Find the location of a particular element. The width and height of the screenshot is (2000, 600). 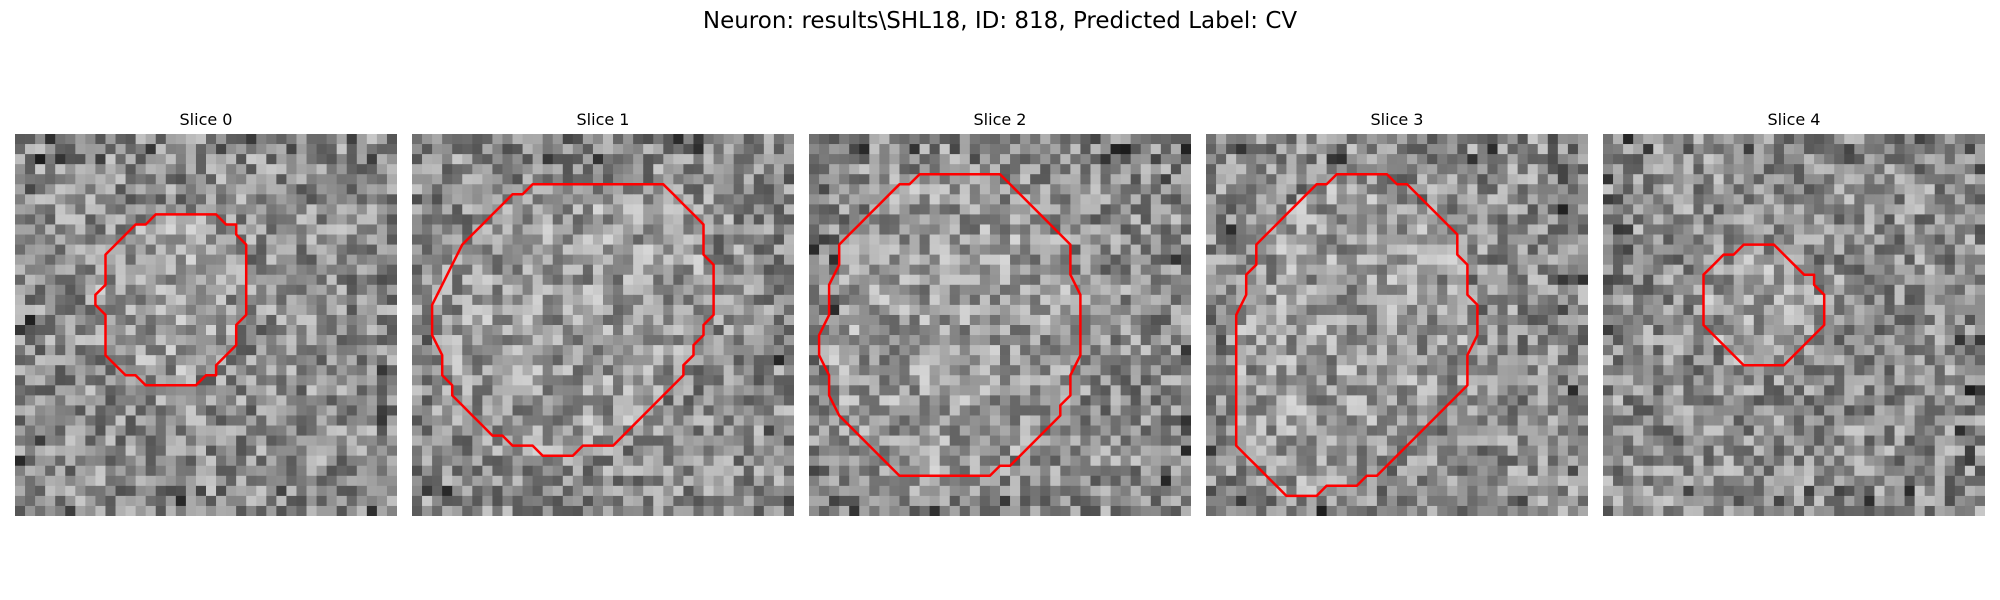

slice-title-2: Slice 2 is located at coordinates (1000, 119).